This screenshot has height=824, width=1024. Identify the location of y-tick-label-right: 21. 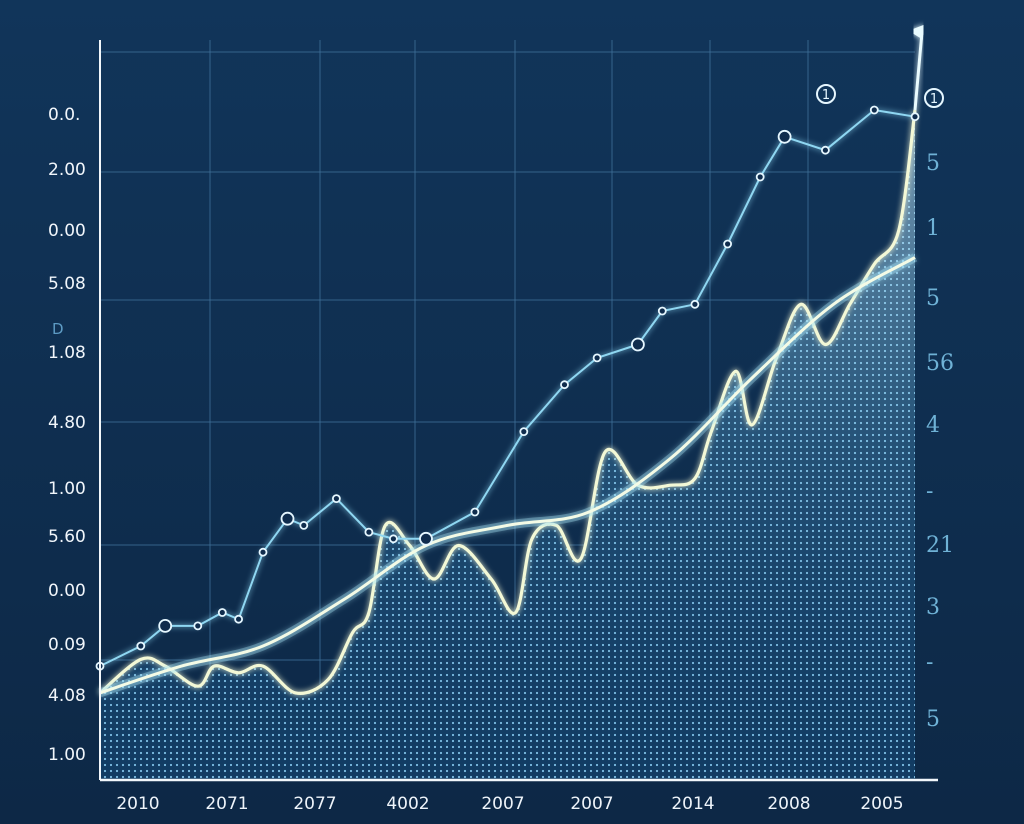
(940, 545).